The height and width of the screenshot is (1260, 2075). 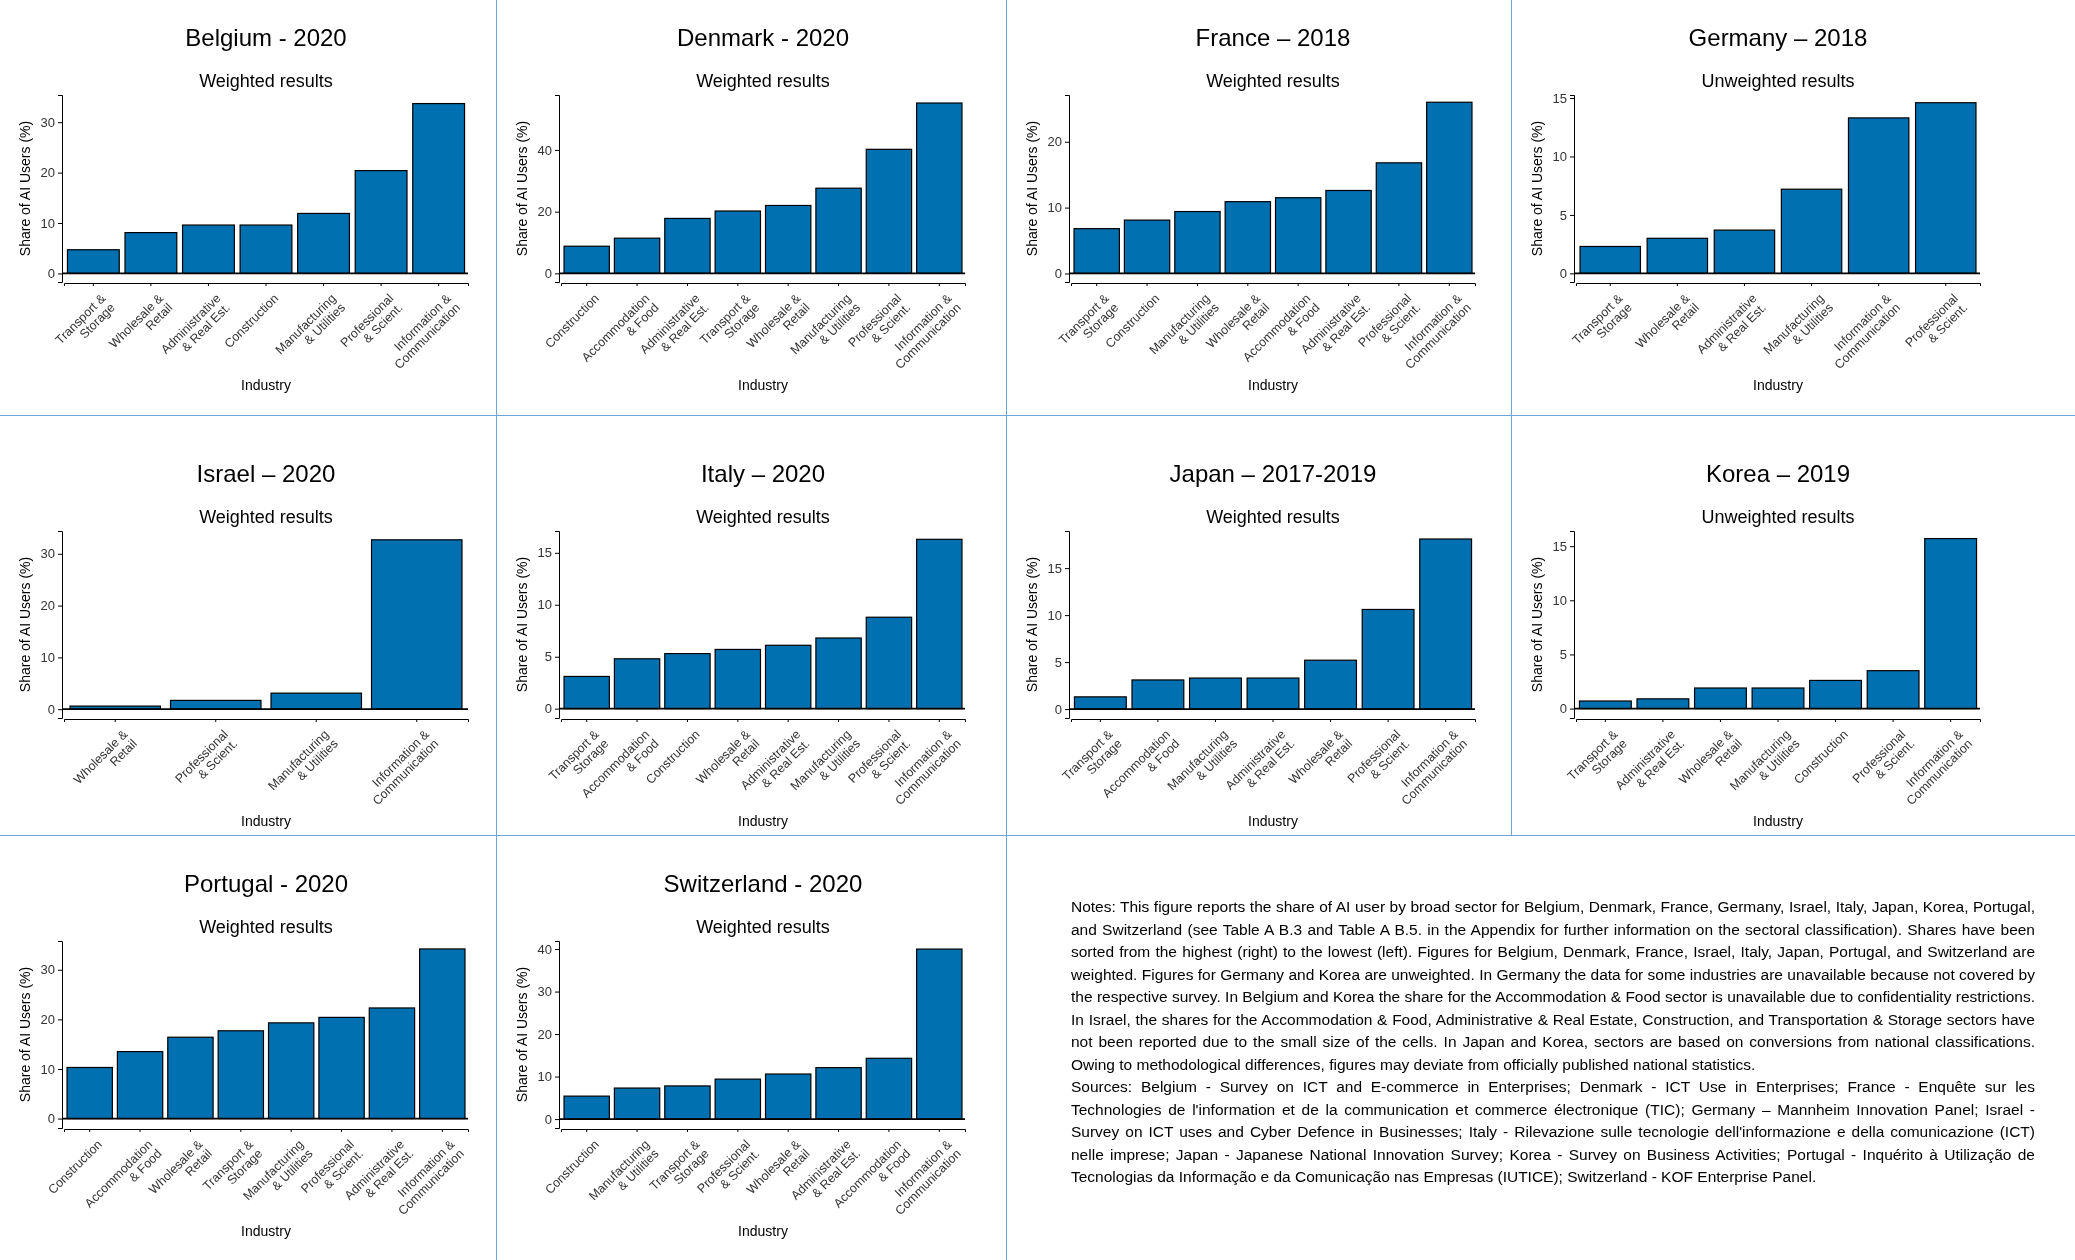 What do you see at coordinates (266, 37) in the screenshot?
I see `chart-title: Belgium - 2020` at bounding box center [266, 37].